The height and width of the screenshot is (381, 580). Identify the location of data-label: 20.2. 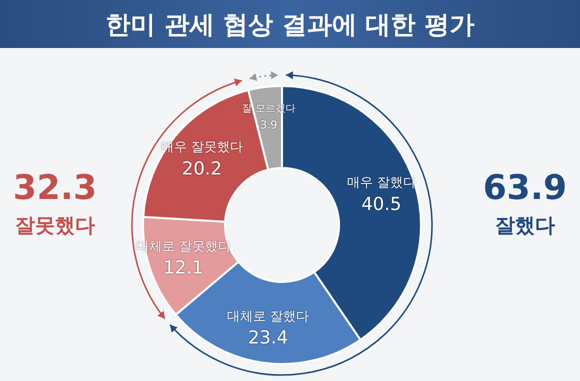
(202, 169).